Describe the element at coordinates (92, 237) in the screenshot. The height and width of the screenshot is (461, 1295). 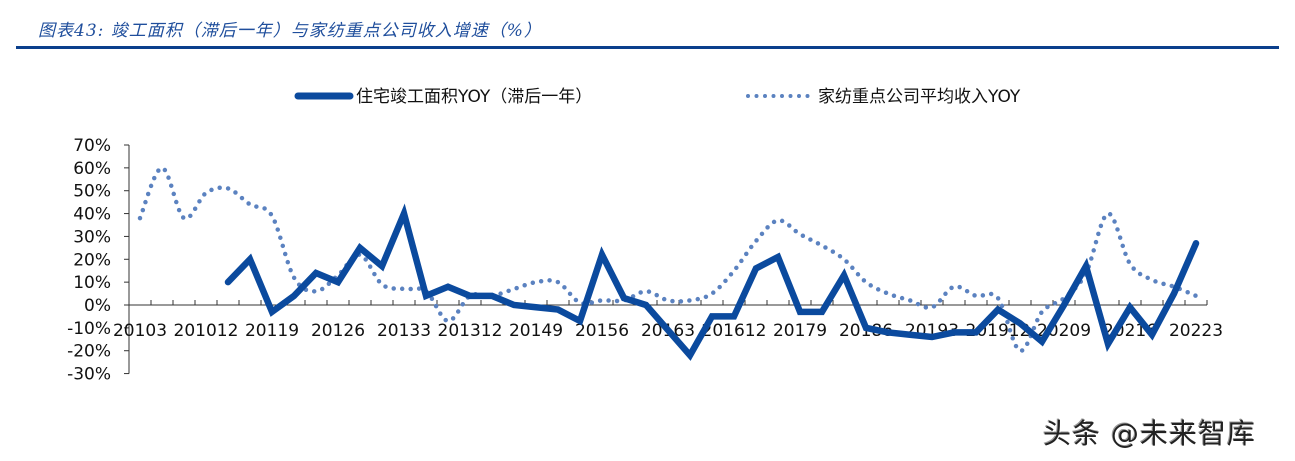
I see `y-tick-label: 30%` at that location.